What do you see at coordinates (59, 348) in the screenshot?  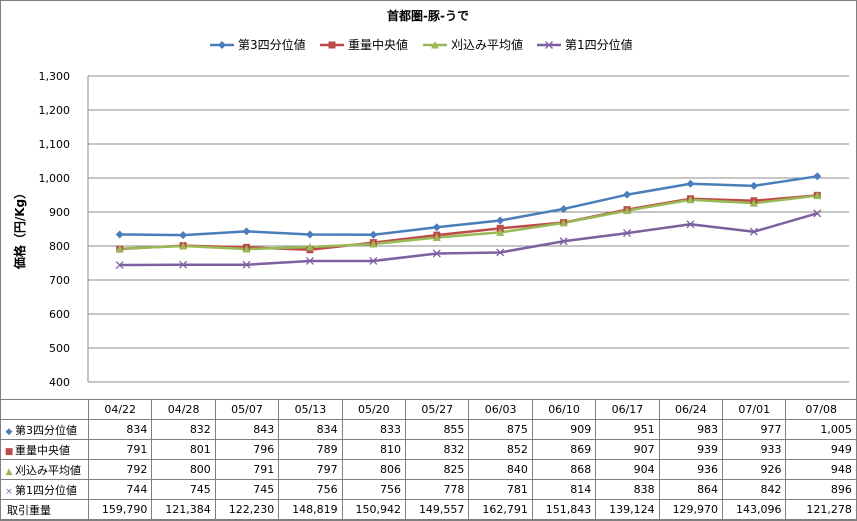 I see `y-tick-label: 500` at bounding box center [59, 348].